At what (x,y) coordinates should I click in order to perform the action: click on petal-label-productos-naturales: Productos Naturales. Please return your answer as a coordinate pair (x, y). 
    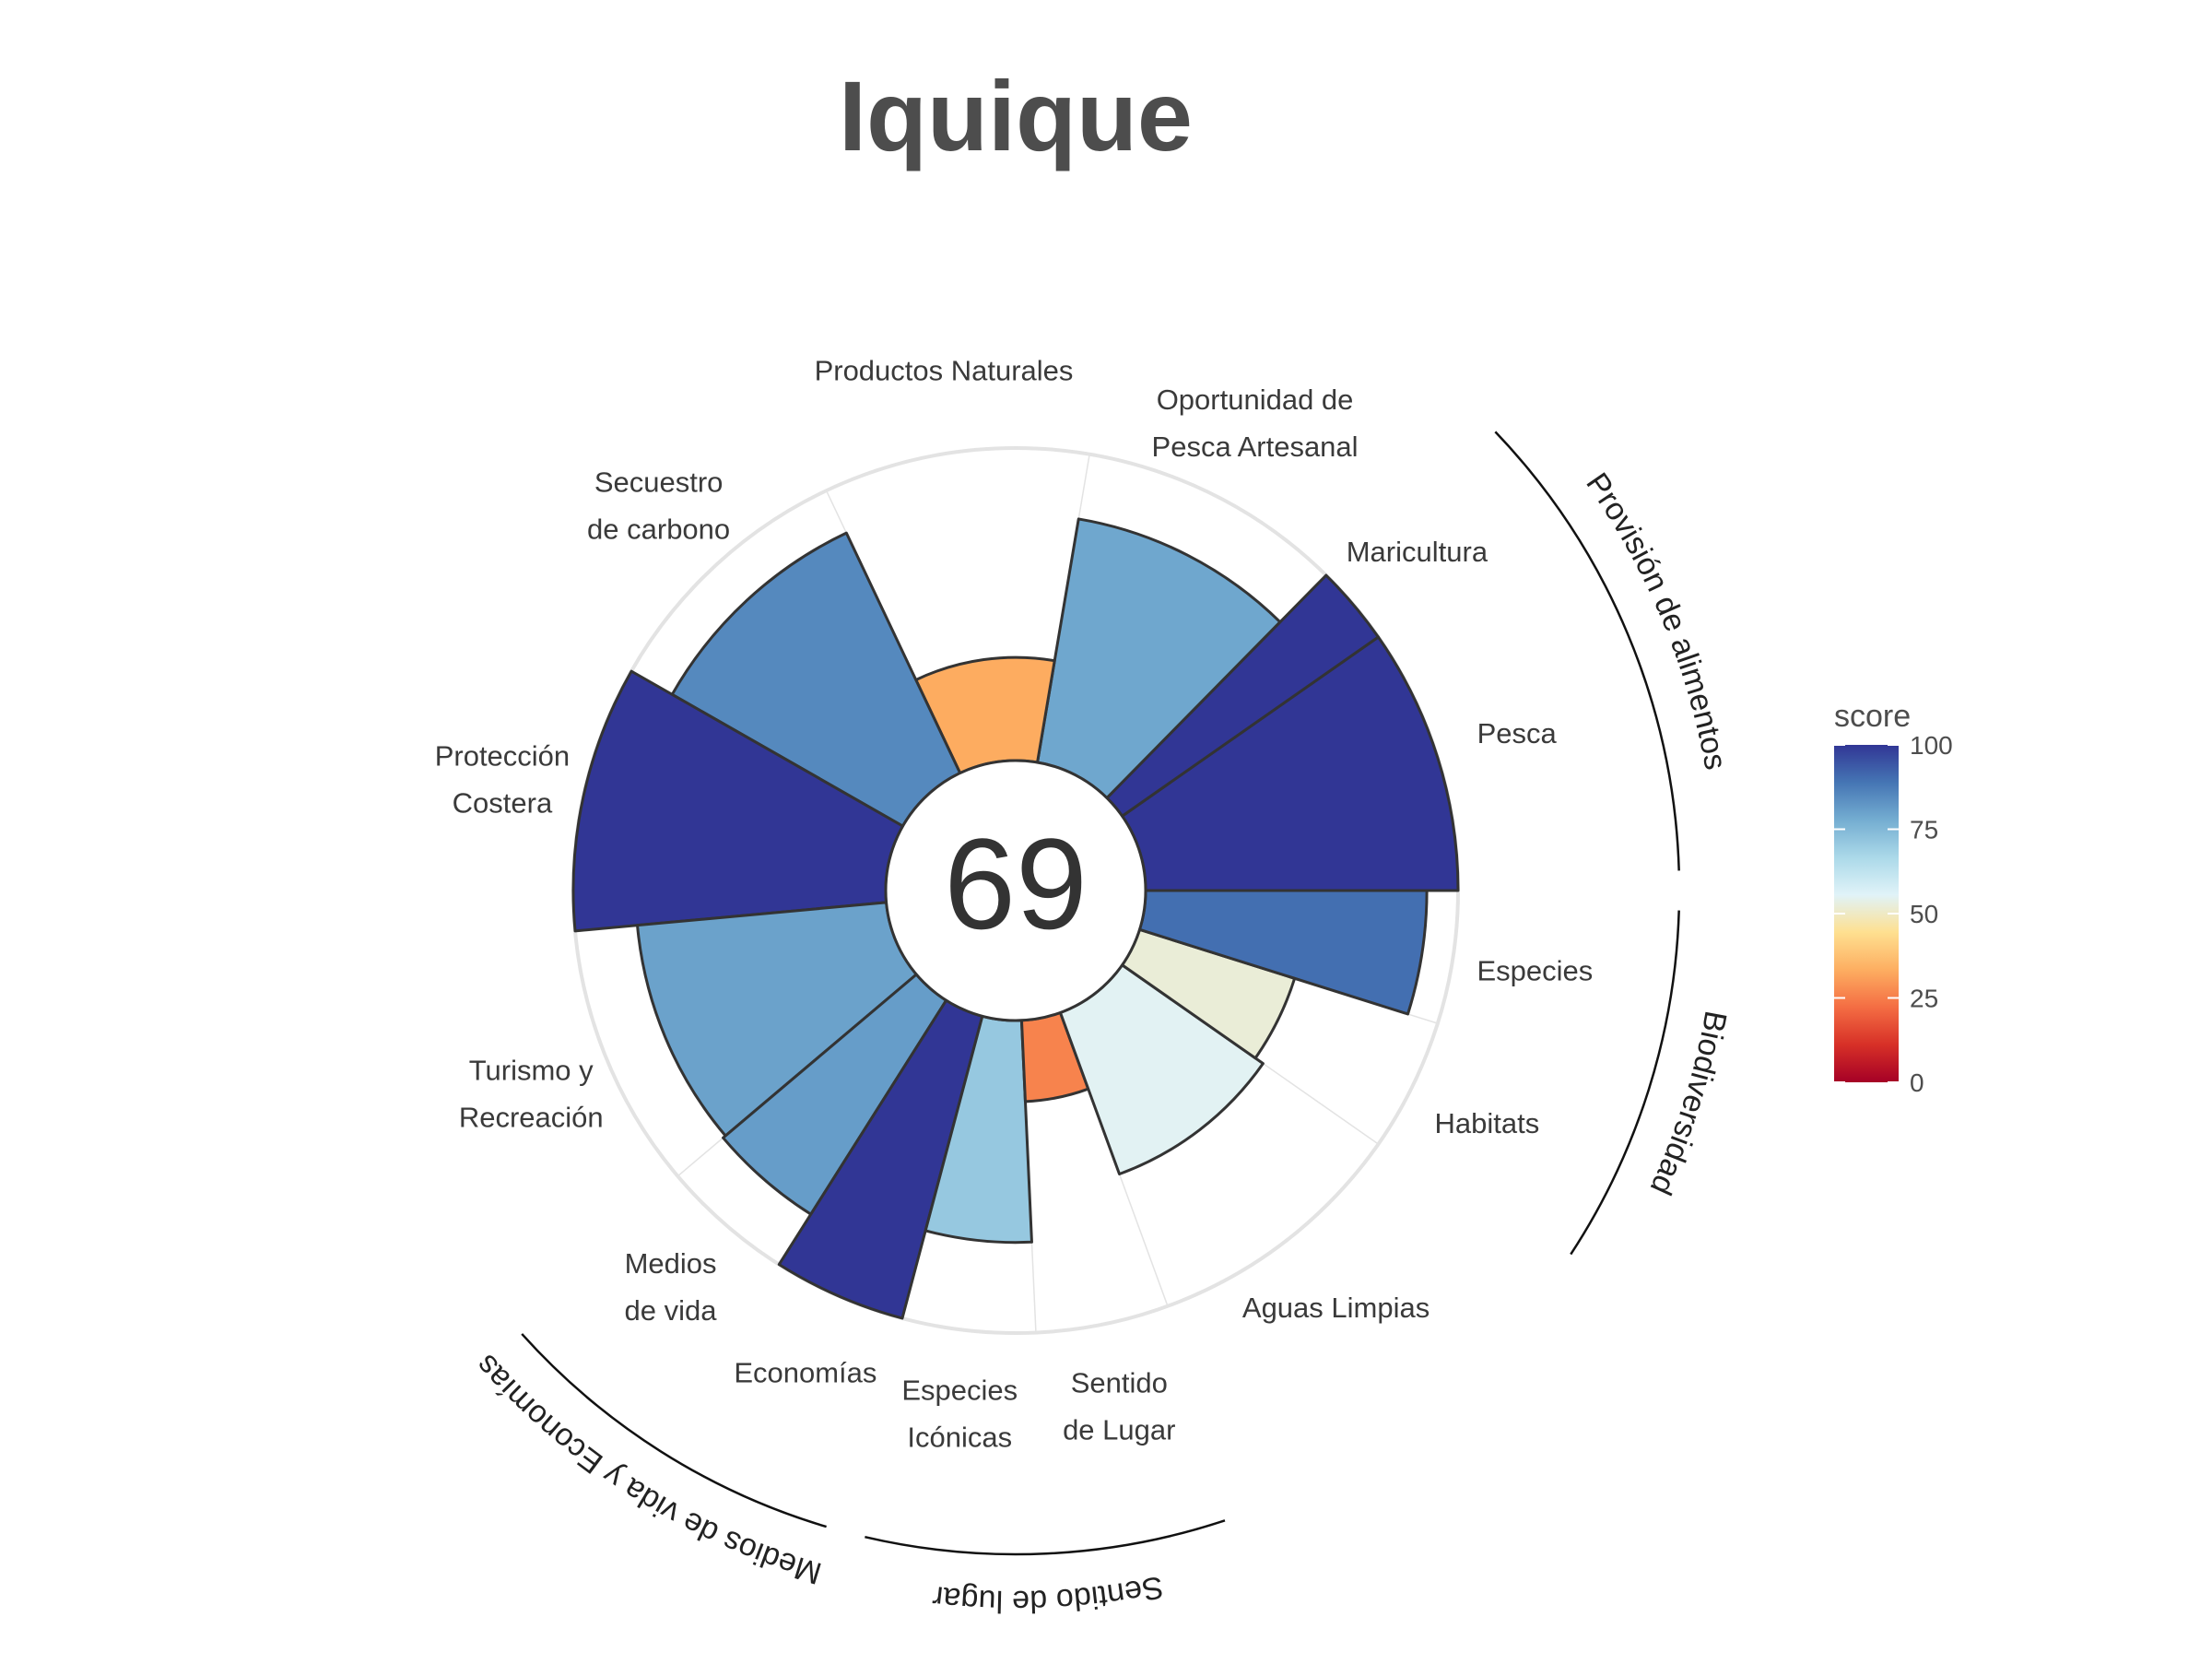
    Looking at the image, I should click on (944, 370).